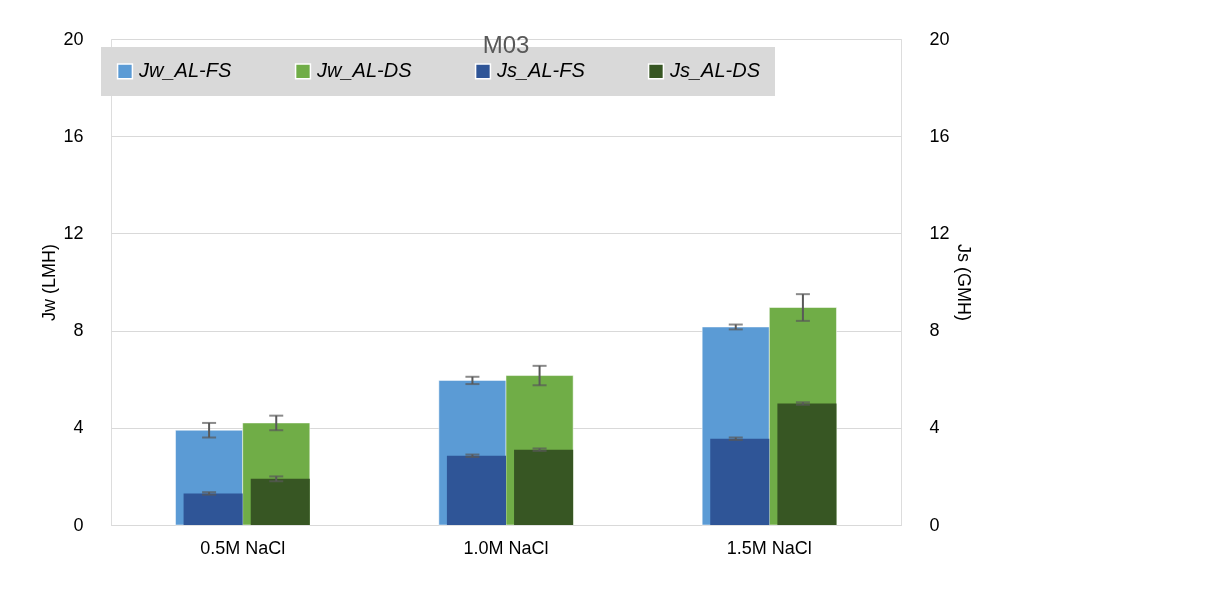  Describe the element at coordinates (78, 524) in the screenshot. I see `y-tick-label: 0` at that location.